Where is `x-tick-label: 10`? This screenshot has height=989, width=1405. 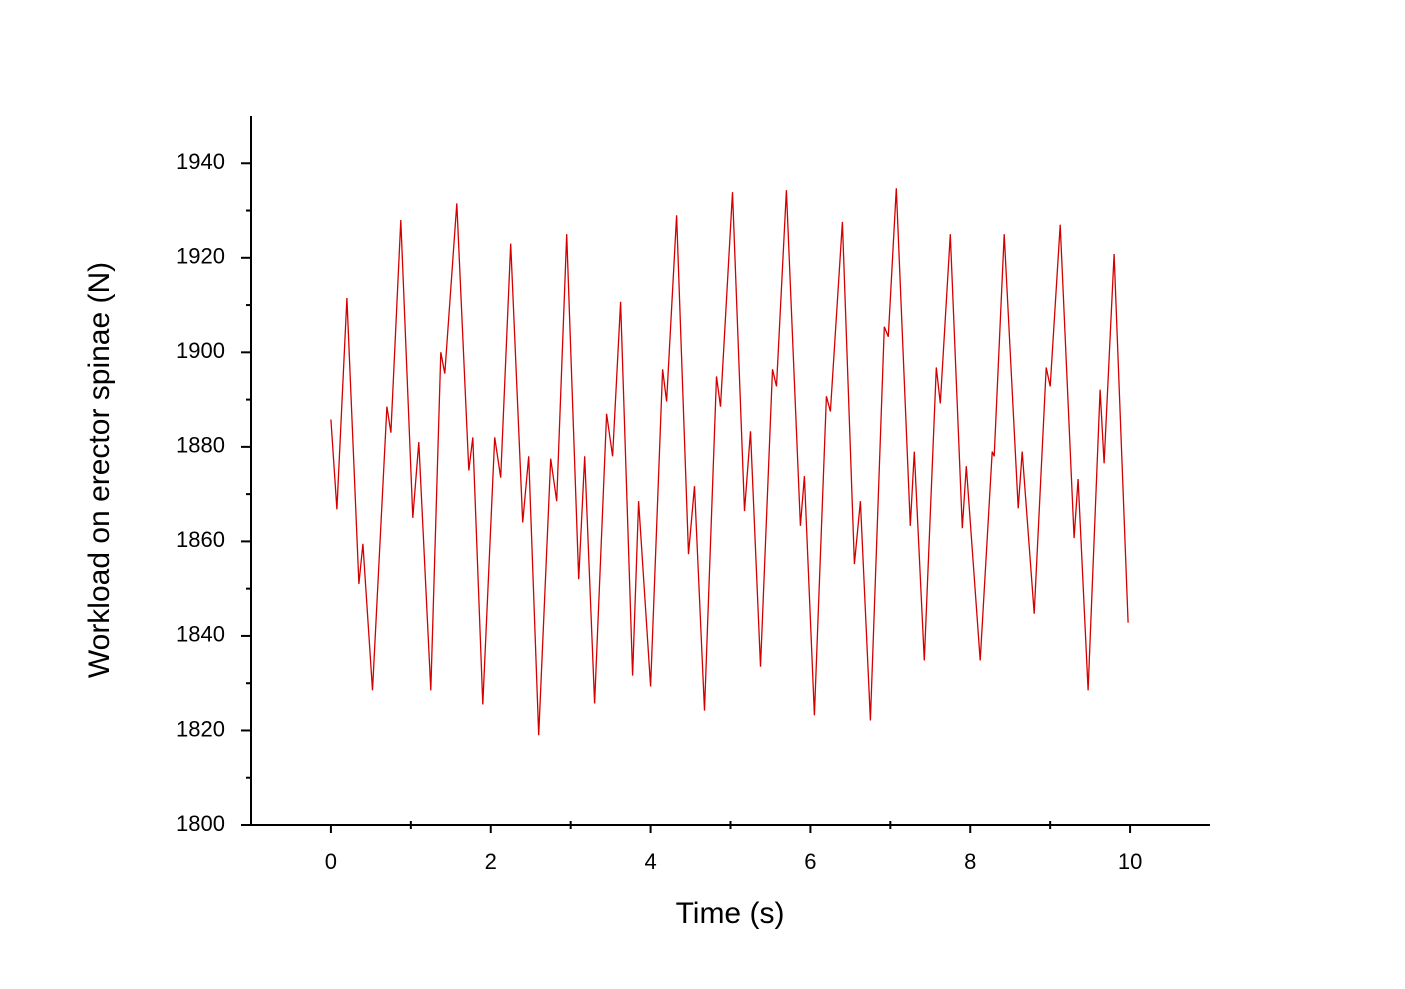
x-tick-label: 10 is located at coordinates (1130, 861).